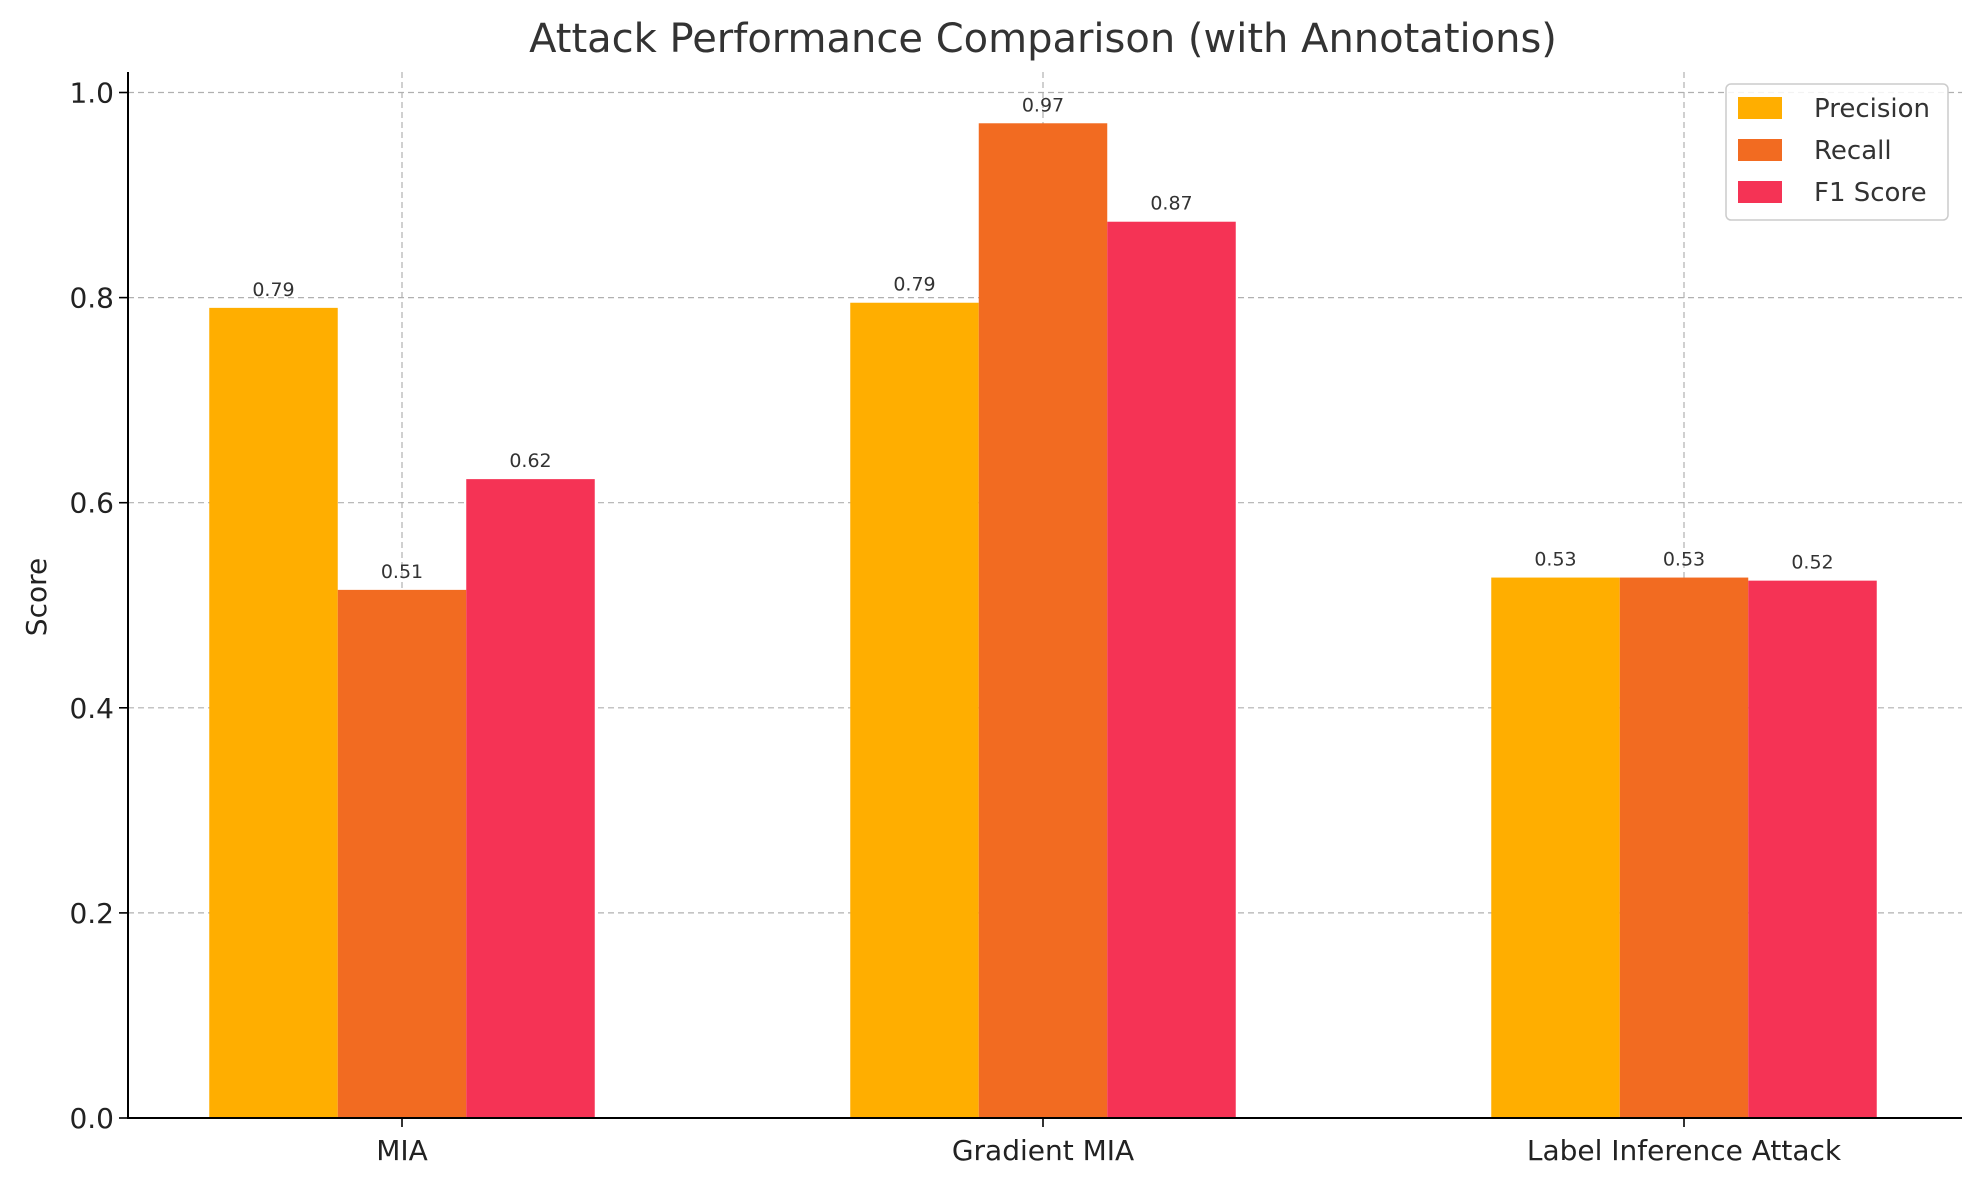 The image size is (1979, 1180). Describe the element at coordinates (1870, 193) in the screenshot. I see `legend-label: F1 Score` at that location.